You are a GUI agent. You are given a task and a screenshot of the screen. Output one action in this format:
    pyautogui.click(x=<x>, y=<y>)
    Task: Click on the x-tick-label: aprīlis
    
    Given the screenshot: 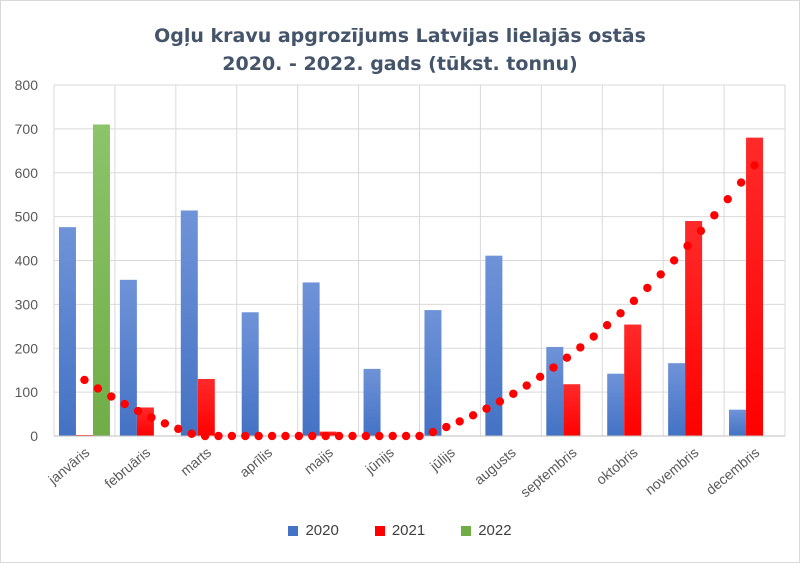 What is the action you would take?
    pyautogui.click(x=255, y=462)
    